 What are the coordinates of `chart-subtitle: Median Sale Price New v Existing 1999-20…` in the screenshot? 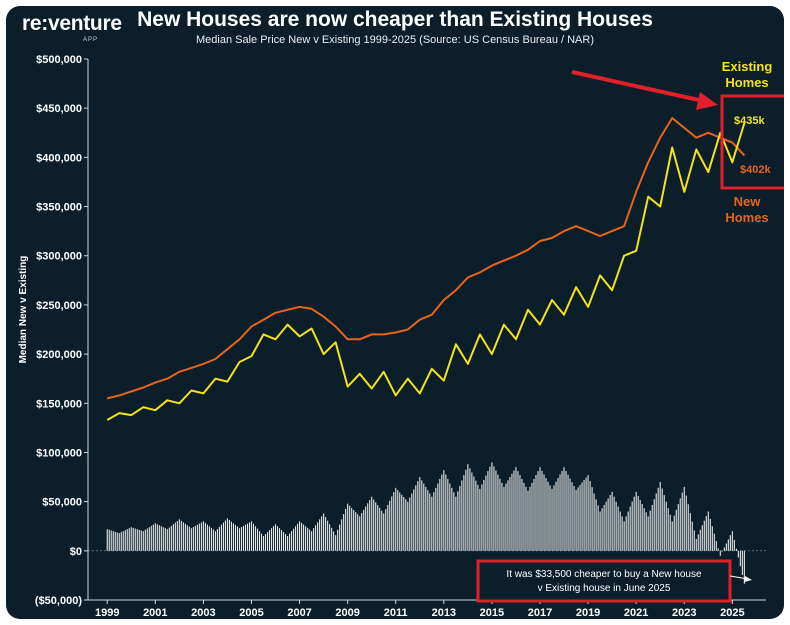 It's located at (395, 40).